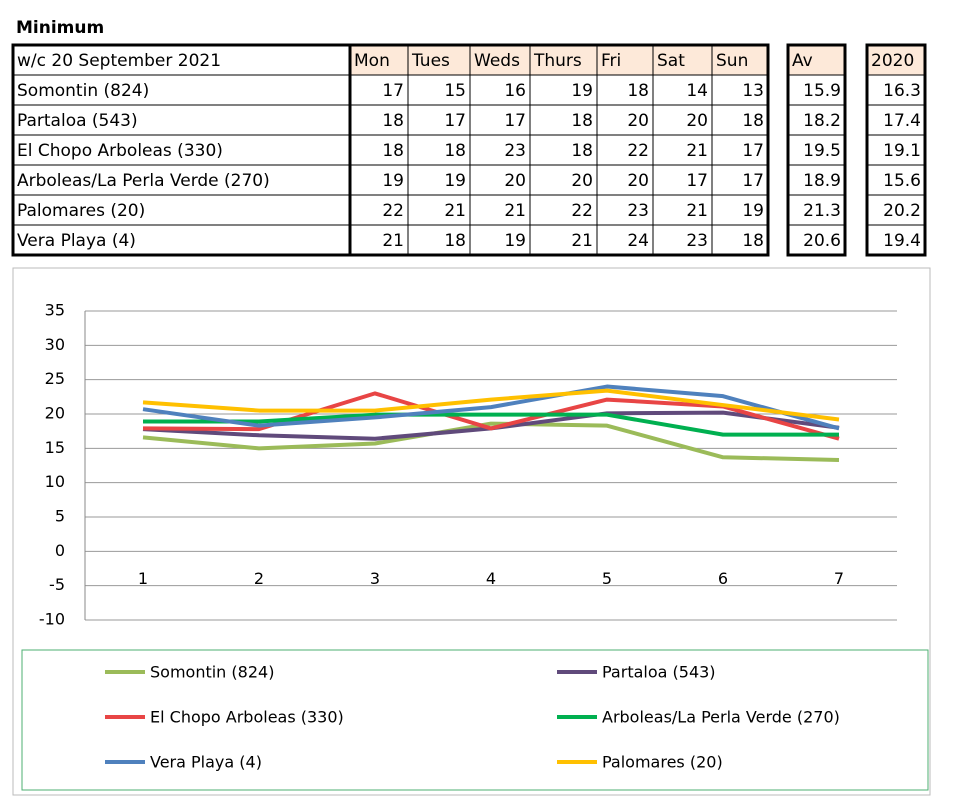  Describe the element at coordinates (491, 578) in the screenshot. I see `x-tick-label: 4` at that location.